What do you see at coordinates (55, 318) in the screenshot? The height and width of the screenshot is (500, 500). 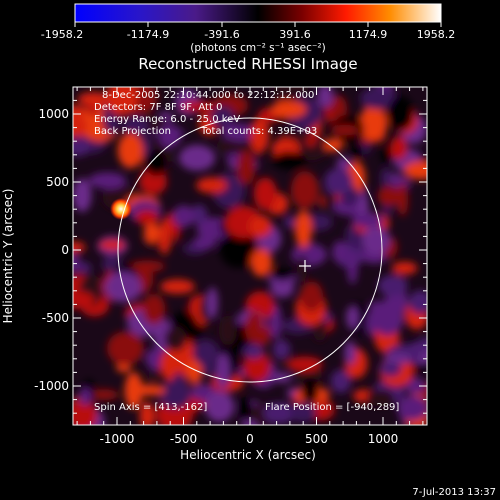 I see `y-tick-label: -500` at bounding box center [55, 318].